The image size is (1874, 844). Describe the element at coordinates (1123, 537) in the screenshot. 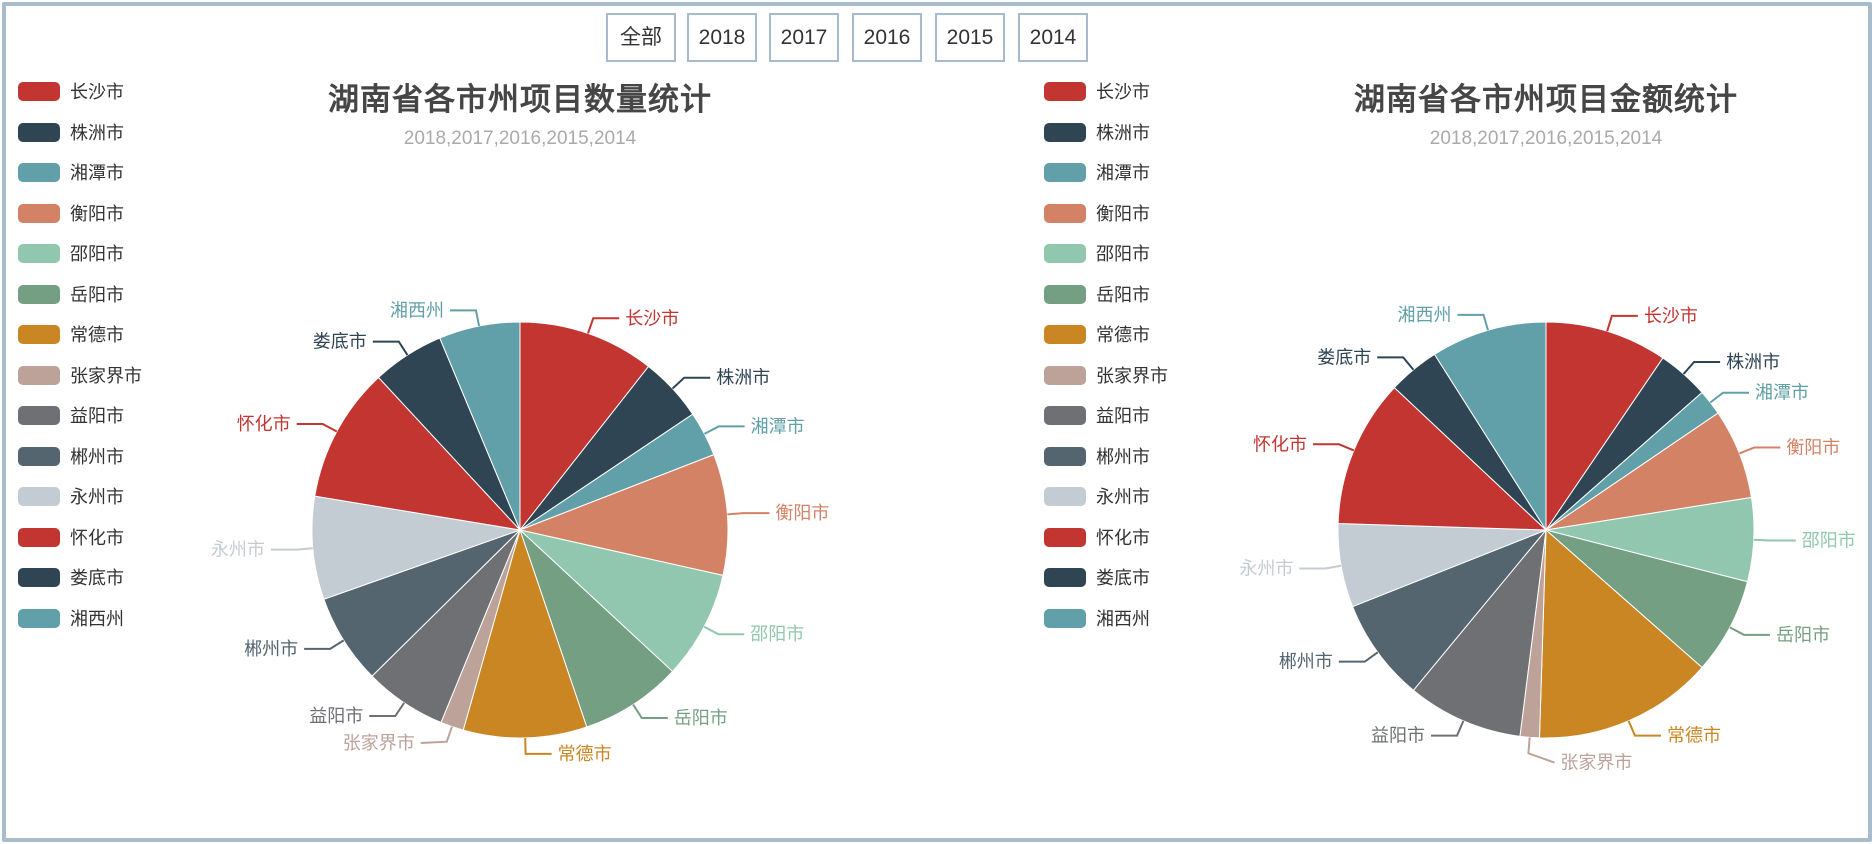

I see `legend-label: 怀化市` at that location.